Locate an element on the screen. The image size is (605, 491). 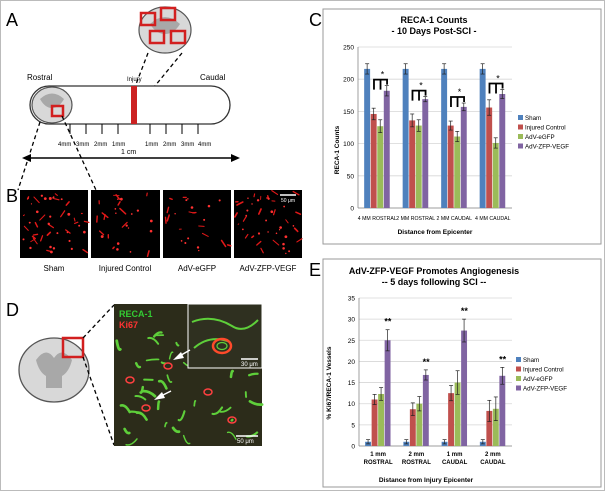
panel-a: A Rostral Injury Caudal is located at coordinates (123, 98).